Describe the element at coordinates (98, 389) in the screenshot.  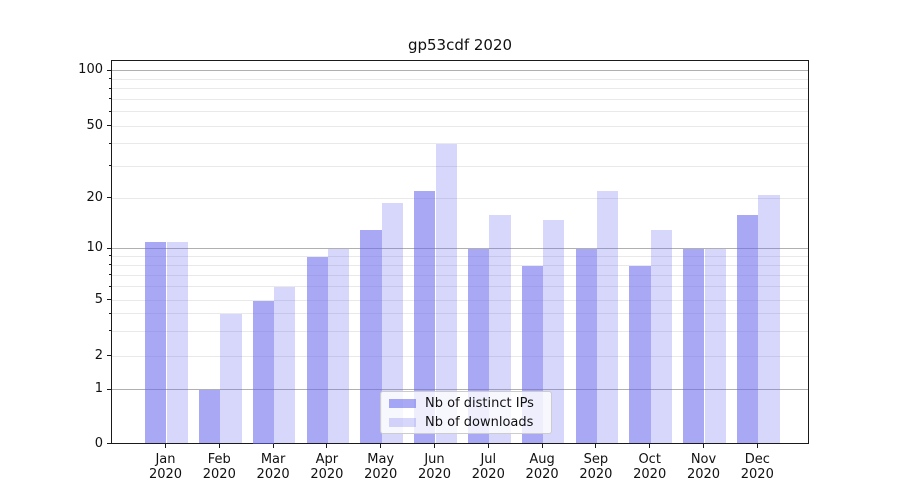
I see `y-axis-tick-label: 1` at that location.